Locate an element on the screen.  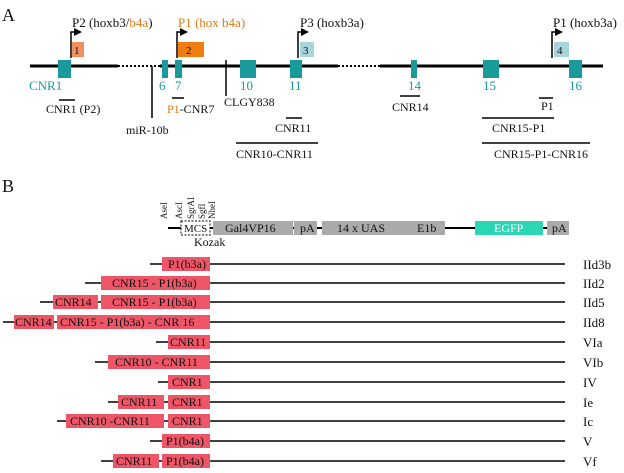
egfp-label: EGFP is located at coordinates (509, 228).